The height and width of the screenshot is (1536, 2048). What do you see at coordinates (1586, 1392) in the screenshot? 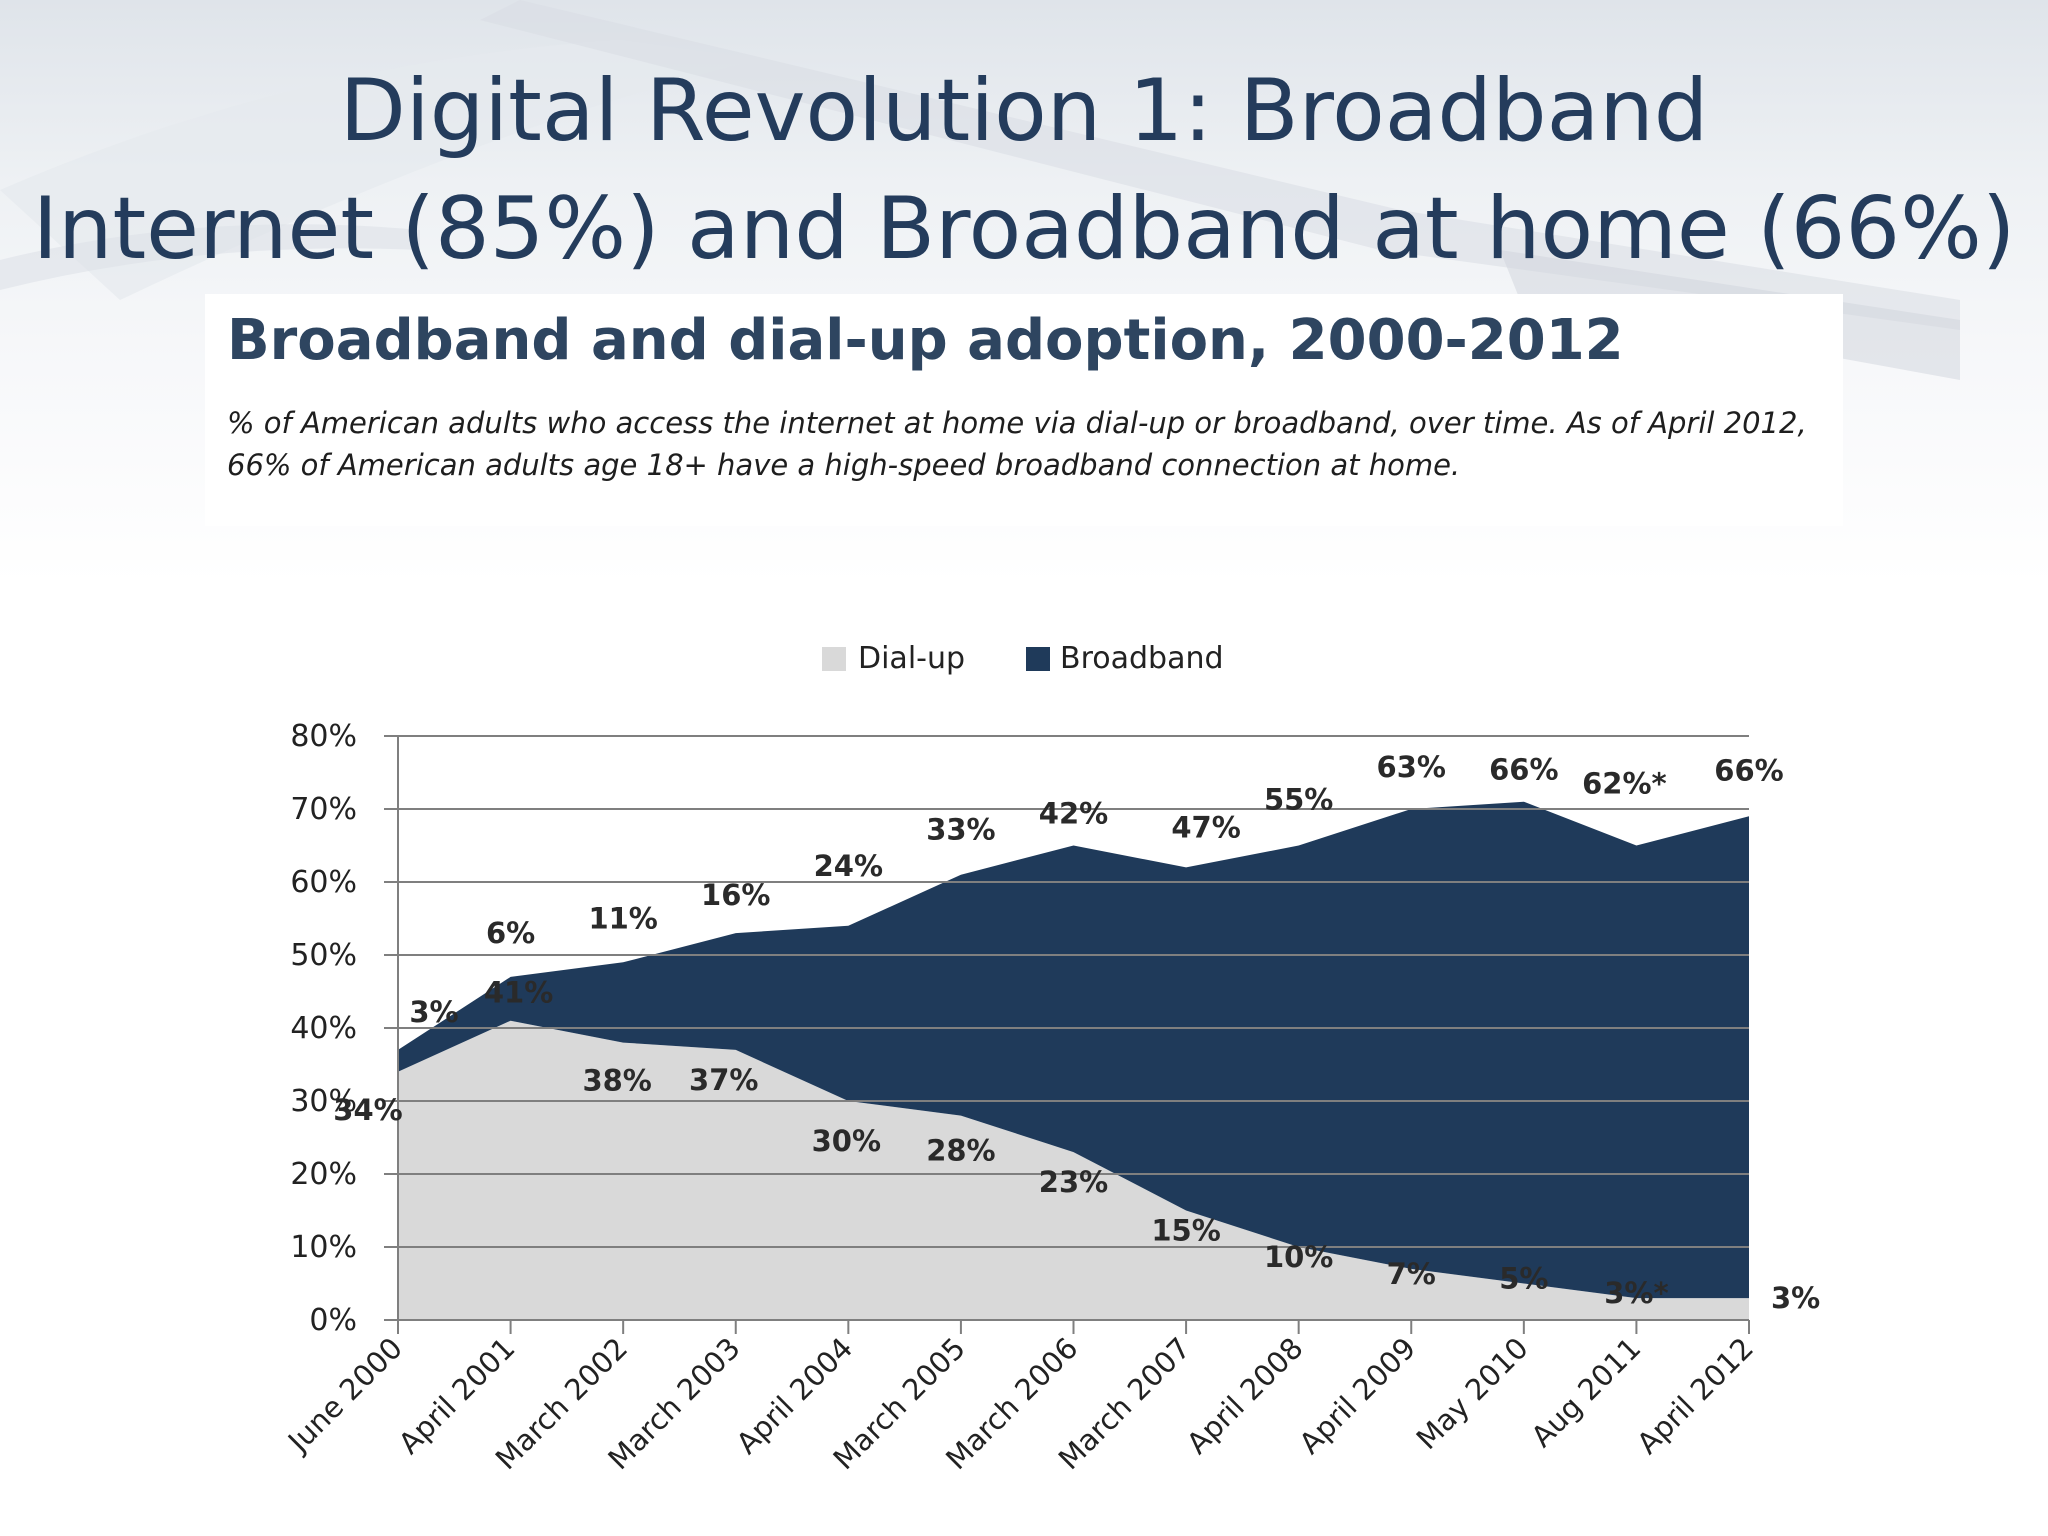
I see `x-tick-label: Aug 2011` at bounding box center [1586, 1392].